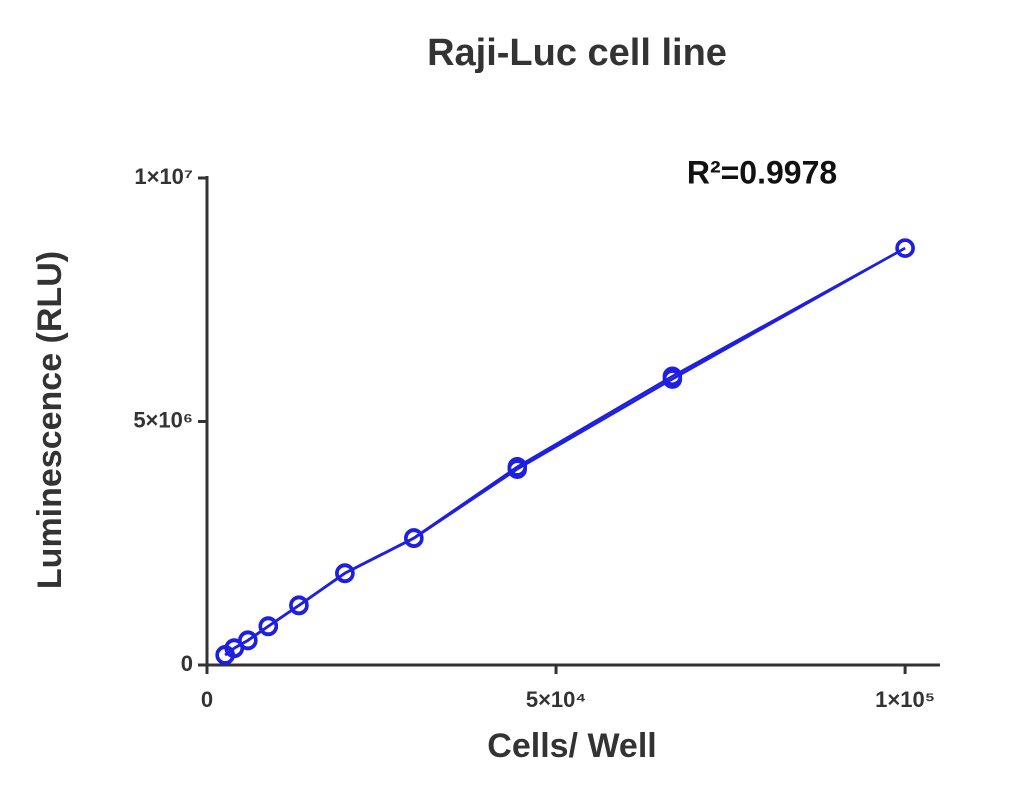  What do you see at coordinates (556, 699) in the screenshot?
I see `x-tick-label: 5×10⁴` at bounding box center [556, 699].